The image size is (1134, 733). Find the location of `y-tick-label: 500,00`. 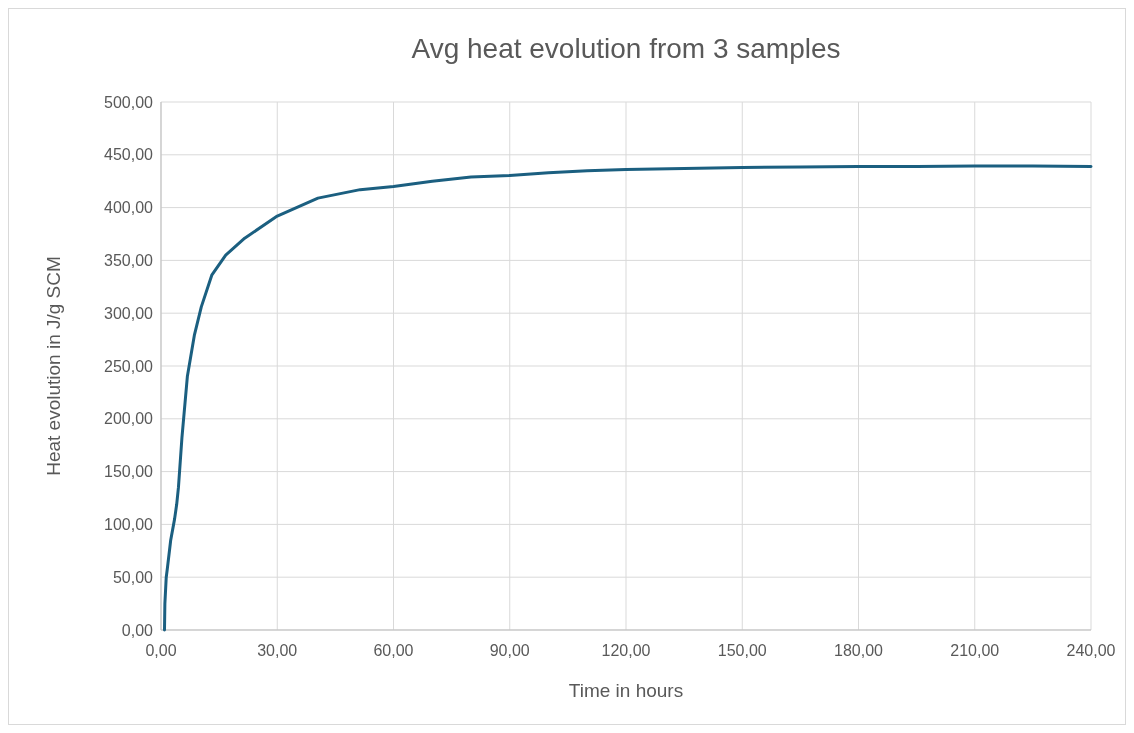

y-tick-label: 500,00 is located at coordinates (129, 102).